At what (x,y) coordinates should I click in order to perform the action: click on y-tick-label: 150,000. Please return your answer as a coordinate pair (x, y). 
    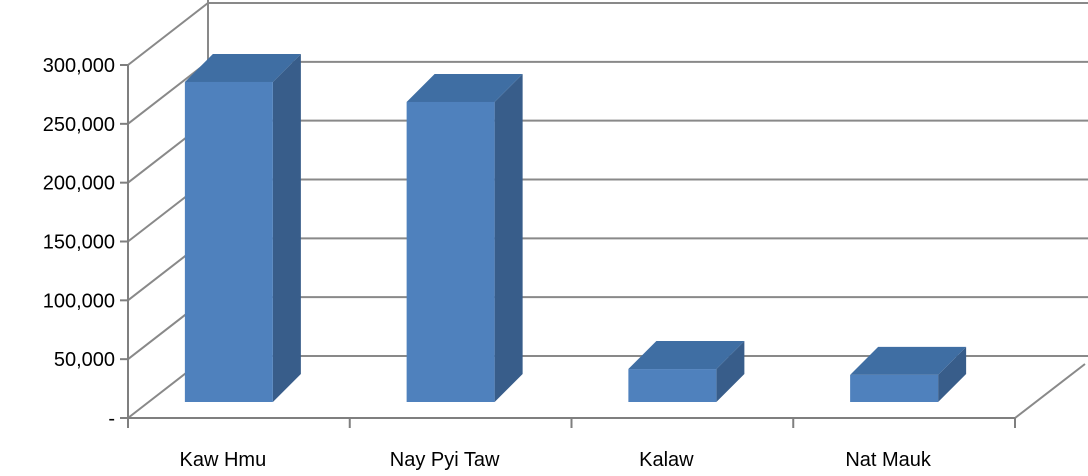
    Looking at the image, I should click on (79, 243).